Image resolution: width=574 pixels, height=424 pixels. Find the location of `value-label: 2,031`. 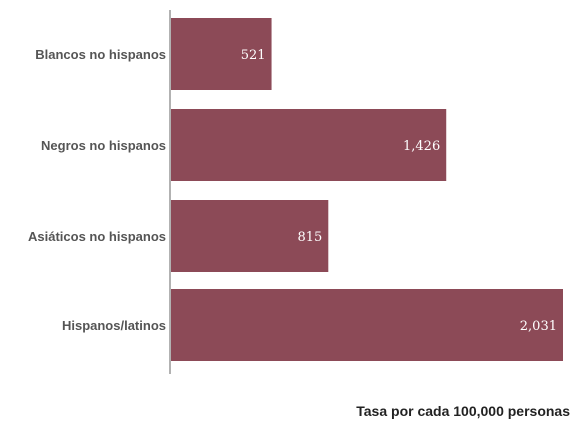

value-label: 2,031 is located at coordinates (538, 326).